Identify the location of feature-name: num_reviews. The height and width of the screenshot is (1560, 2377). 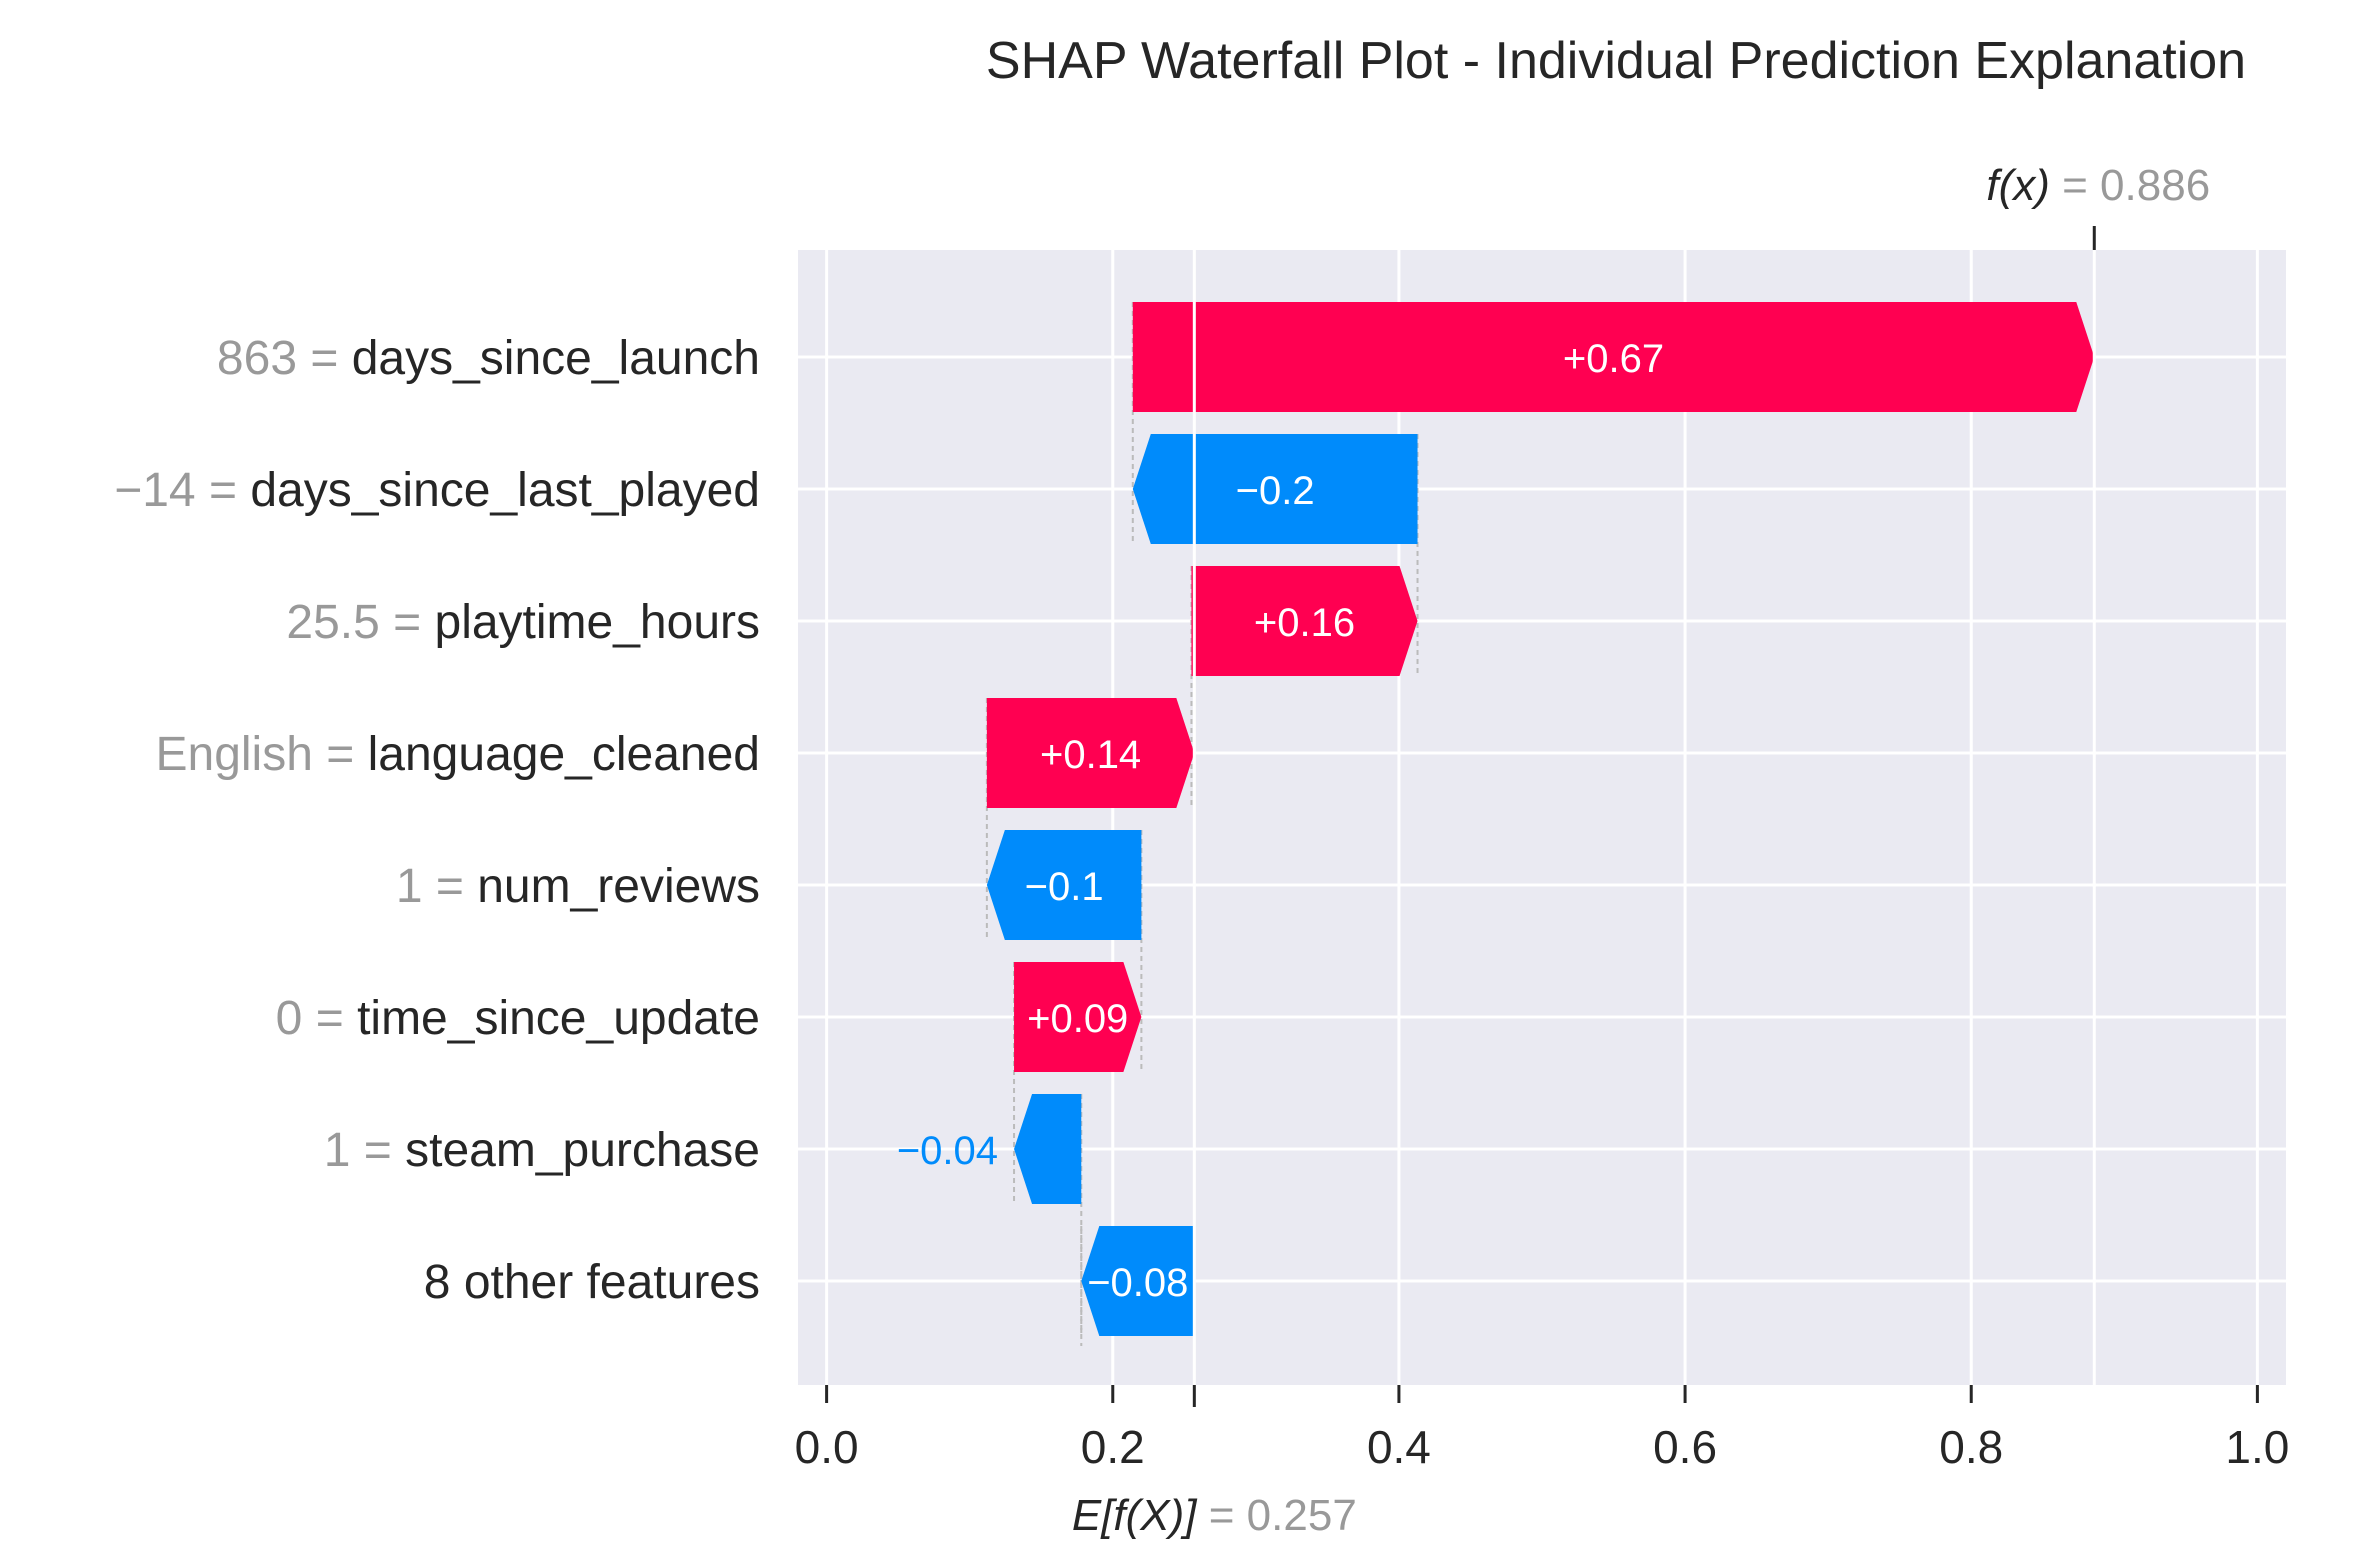
(618, 886).